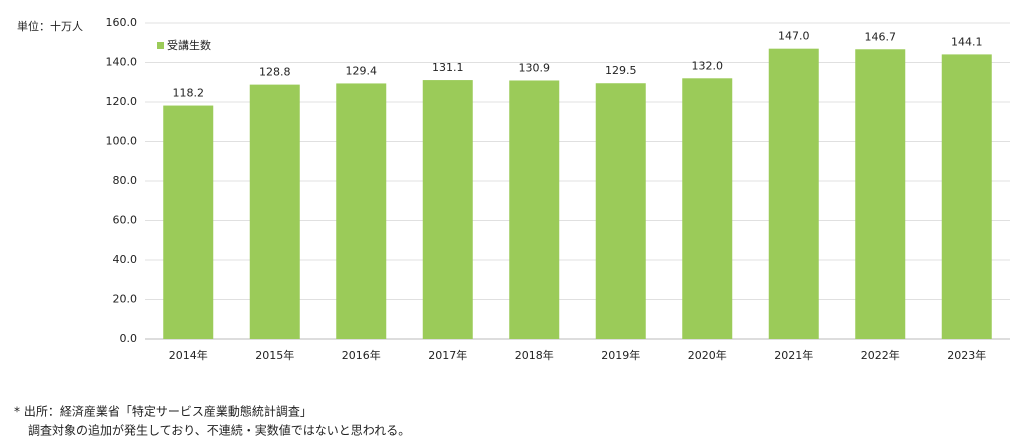 The height and width of the screenshot is (441, 1024). I want to click on data-label: 128.8, so click(275, 72).